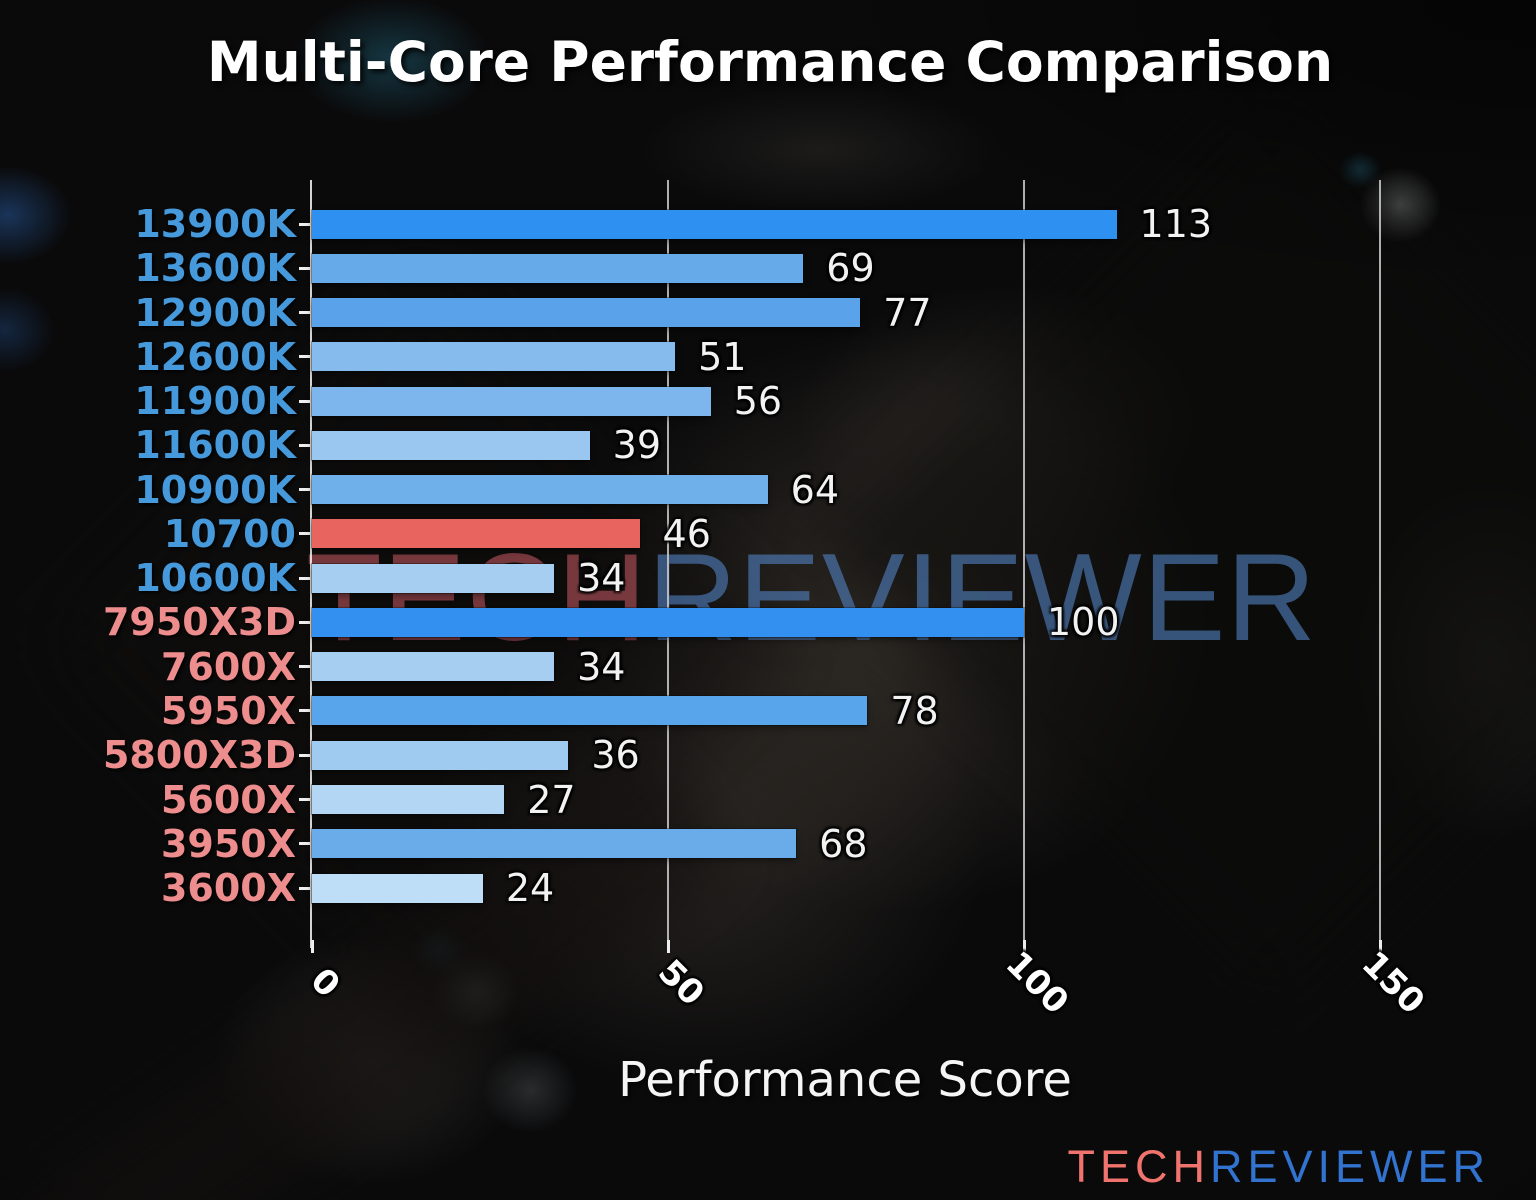 Image resolution: width=1536 pixels, height=1200 pixels. Describe the element at coordinates (304, 401) in the screenshot. I see `y-tick-11900K` at that location.